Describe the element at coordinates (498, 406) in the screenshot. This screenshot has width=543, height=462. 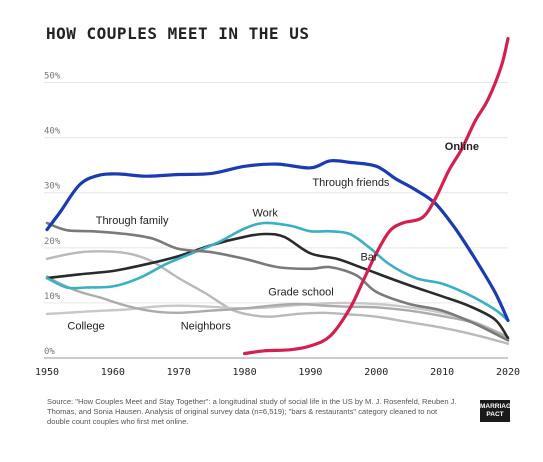
I see `logo-line-1: MARRIAGE` at that location.